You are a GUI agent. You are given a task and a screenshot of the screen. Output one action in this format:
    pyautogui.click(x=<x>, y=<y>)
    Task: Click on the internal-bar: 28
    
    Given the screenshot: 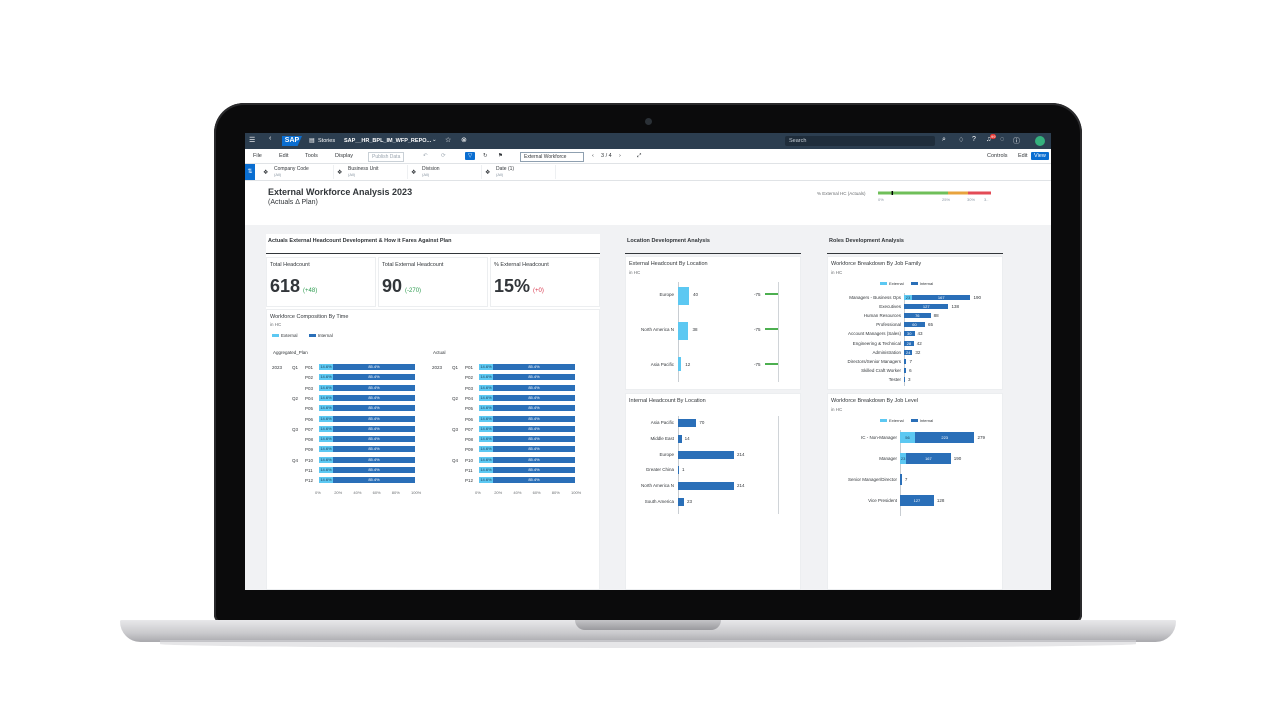 What is the action you would take?
    pyautogui.click(x=909, y=343)
    